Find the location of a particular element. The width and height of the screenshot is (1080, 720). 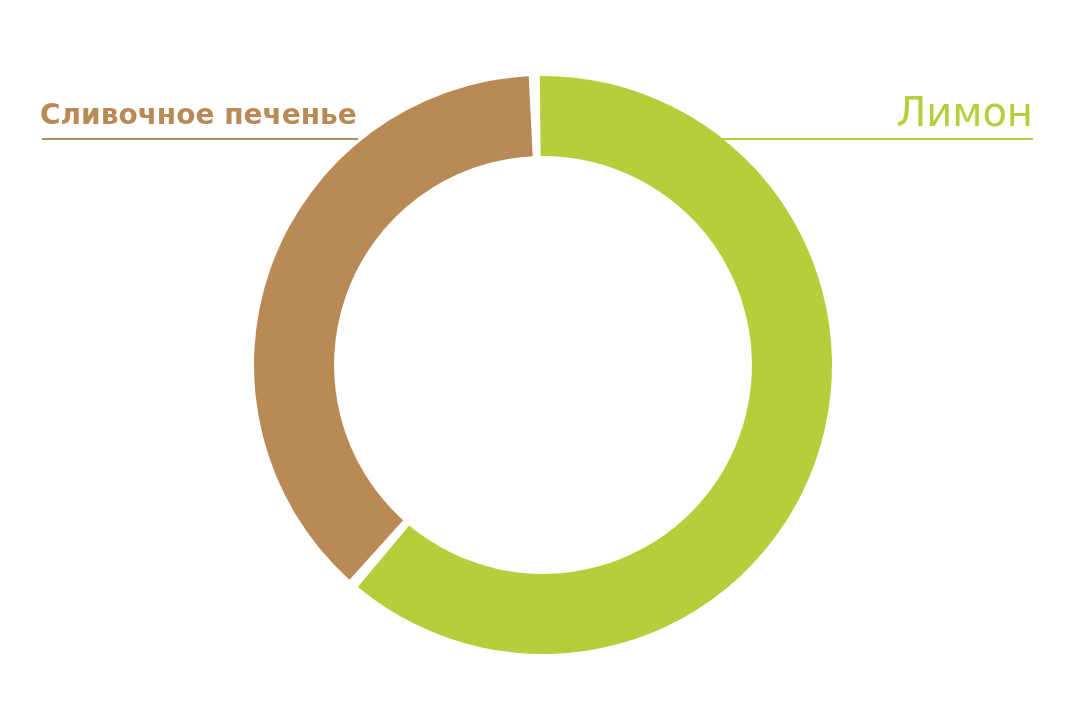

slice-label: Лимон is located at coordinates (964, 112).